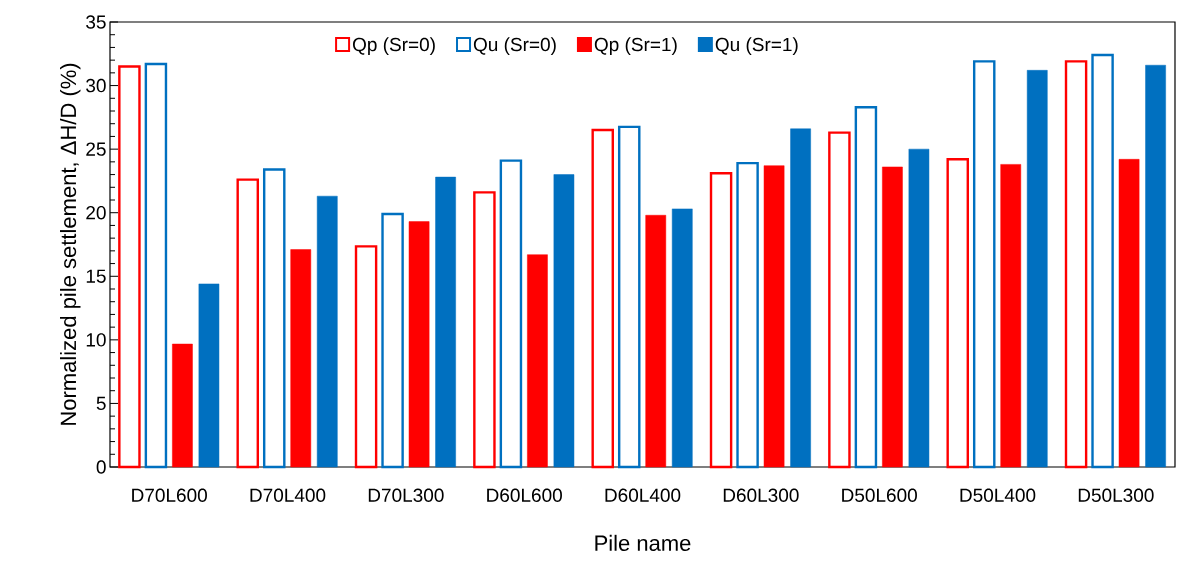 The width and height of the screenshot is (1184, 562). What do you see at coordinates (998, 495) in the screenshot?
I see `x-tick-label: D50L400` at bounding box center [998, 495].